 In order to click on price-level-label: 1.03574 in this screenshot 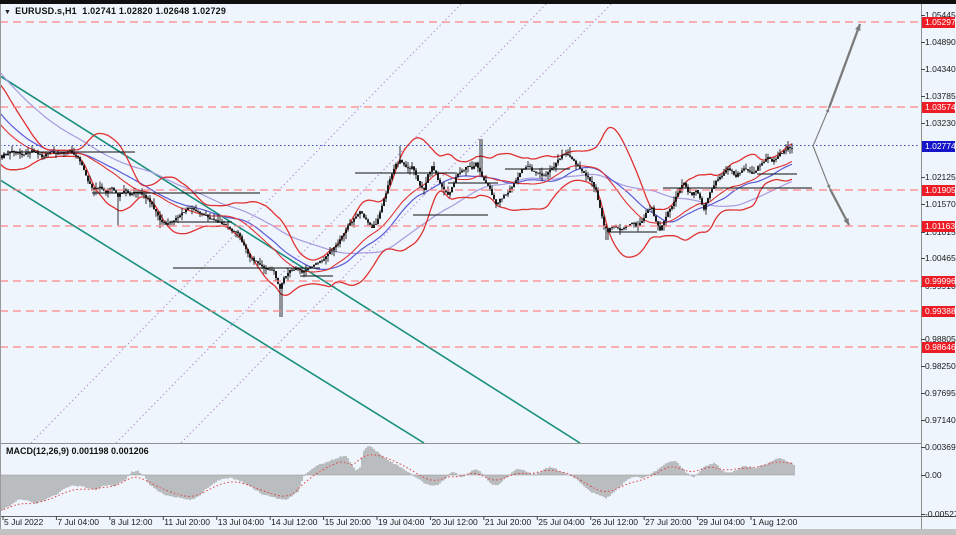, I will do `click(939, 107)`.